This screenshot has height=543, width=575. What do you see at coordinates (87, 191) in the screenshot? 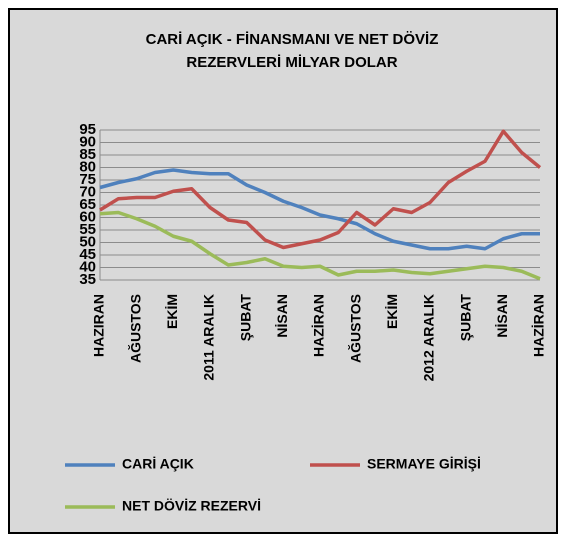
I see `y-tick-label: 70` at bounding box center [87, 191].